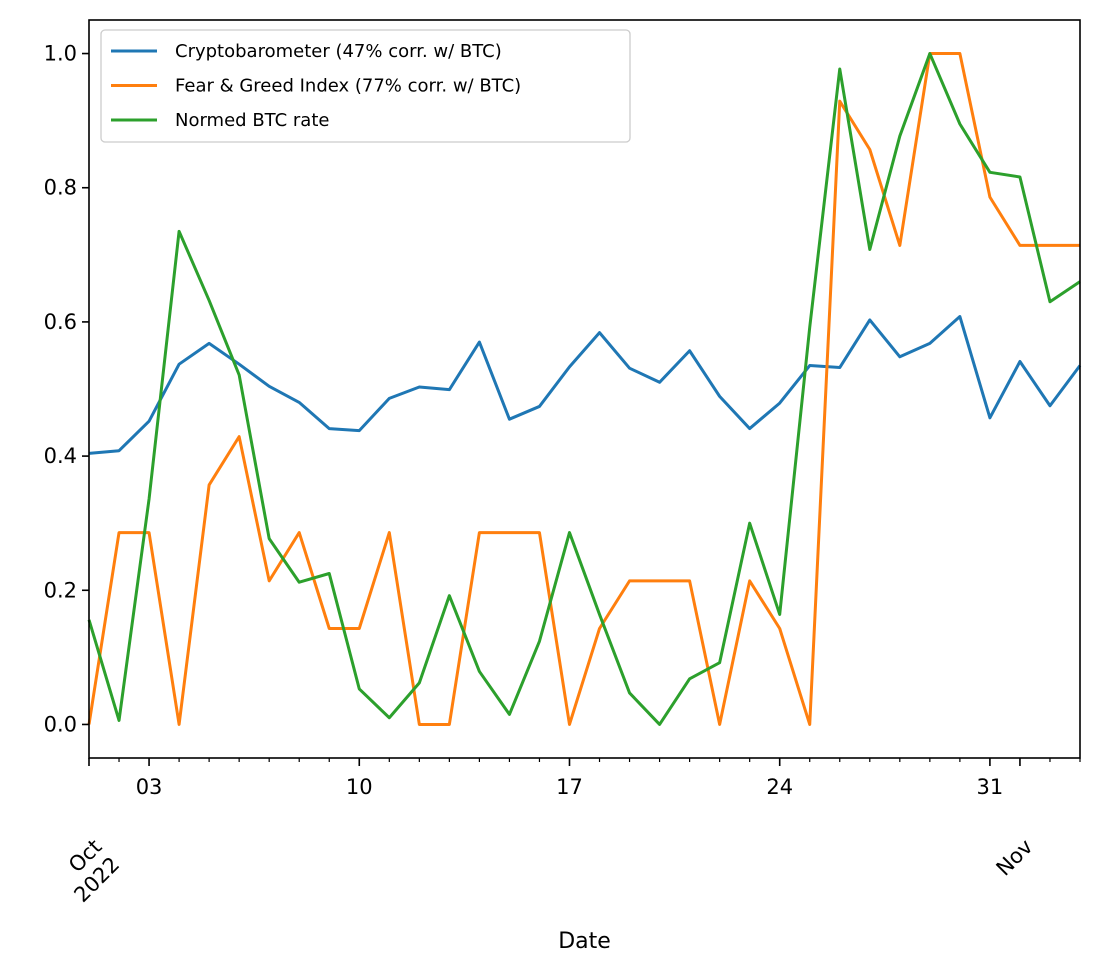 The height and width of the screenshot is (976, 1101). Describe the element at coordinates (60, 322) in the screenshot. I see `y-tick-label: 0.6` at that location.